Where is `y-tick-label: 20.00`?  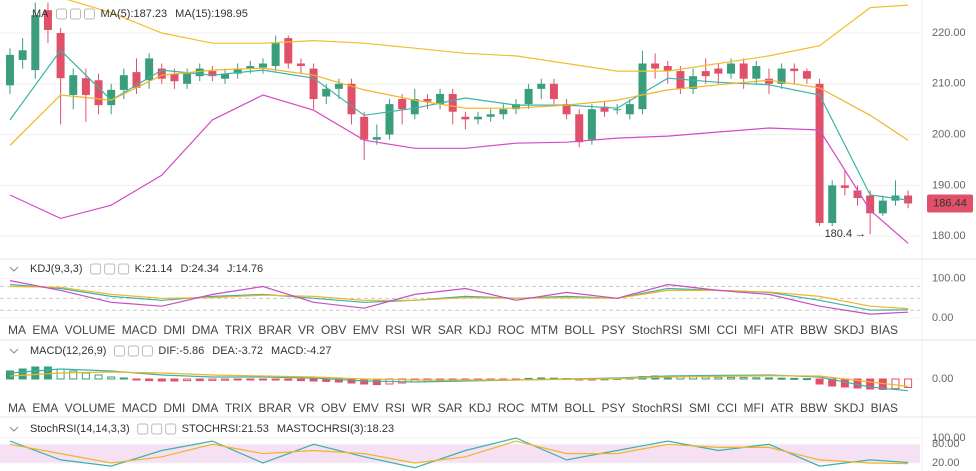
y-tick-label: 20.00 is located at coordinates (946, 463).